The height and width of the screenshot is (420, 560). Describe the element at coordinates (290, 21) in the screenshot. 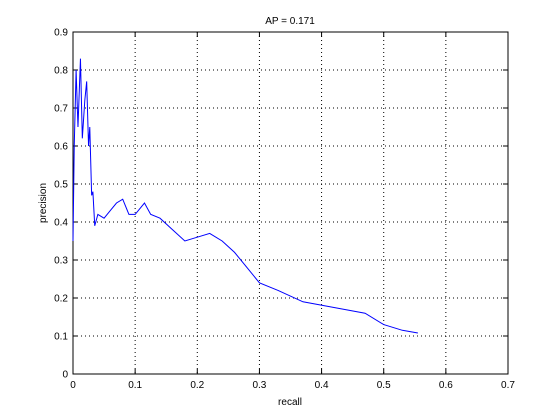

I see `chart-title: AP = 0.171` at that location.